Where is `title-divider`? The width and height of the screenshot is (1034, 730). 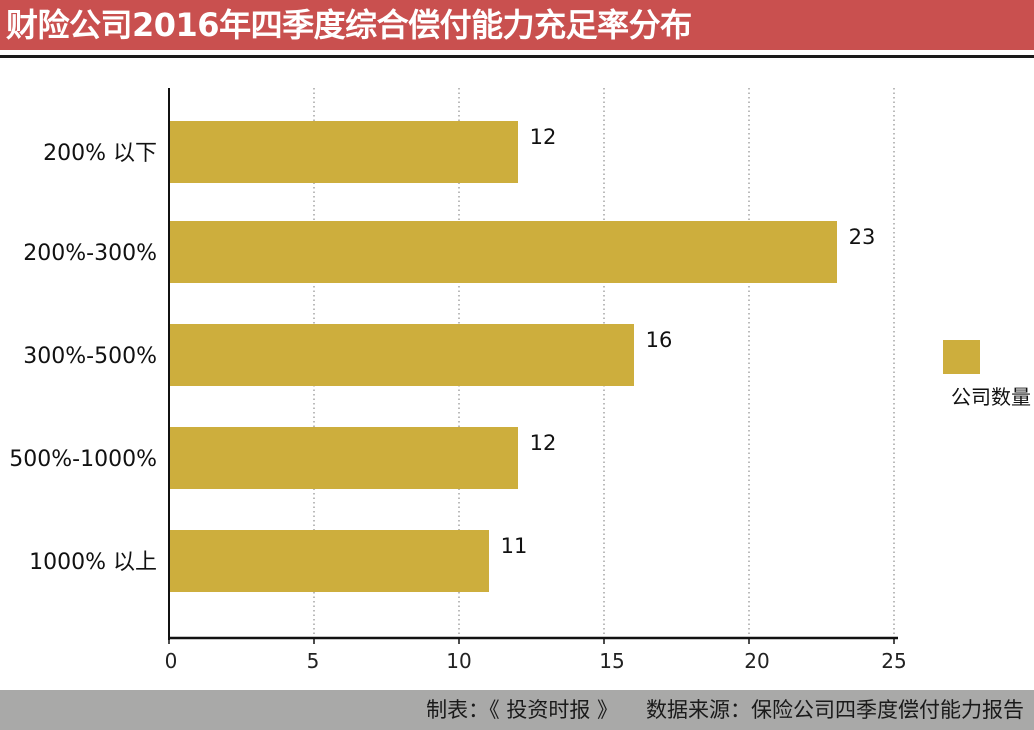 title-divider is located at coordinates (517, 56).